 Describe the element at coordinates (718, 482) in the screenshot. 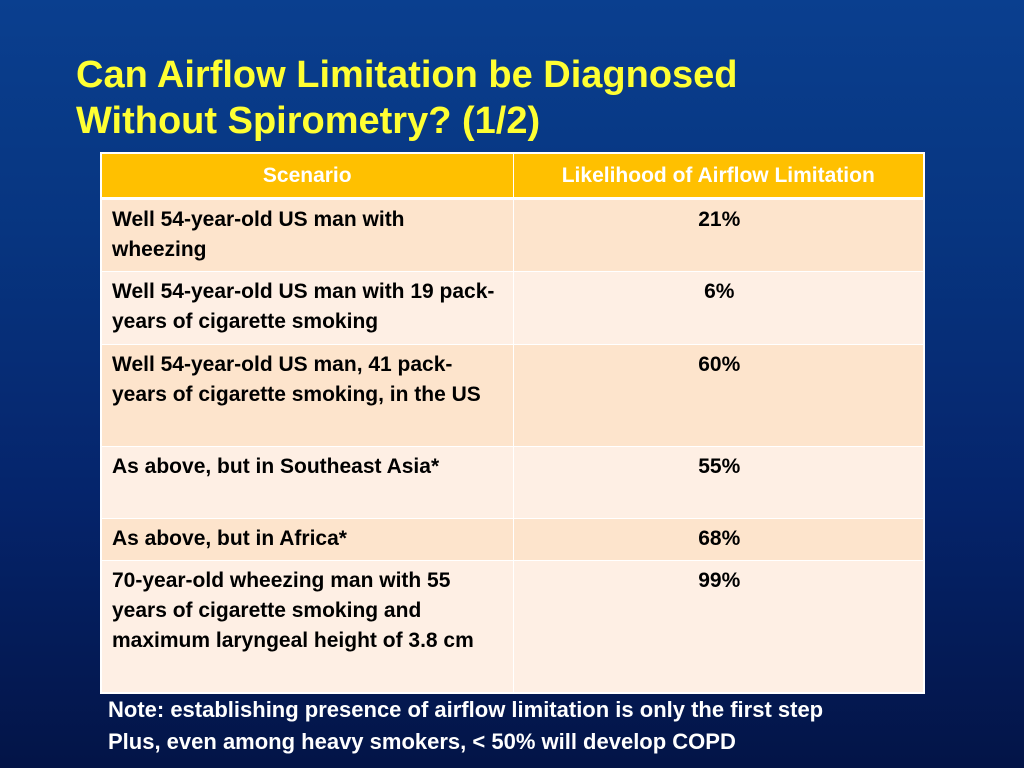

I see `likelihood-cell: 55%` at that location.